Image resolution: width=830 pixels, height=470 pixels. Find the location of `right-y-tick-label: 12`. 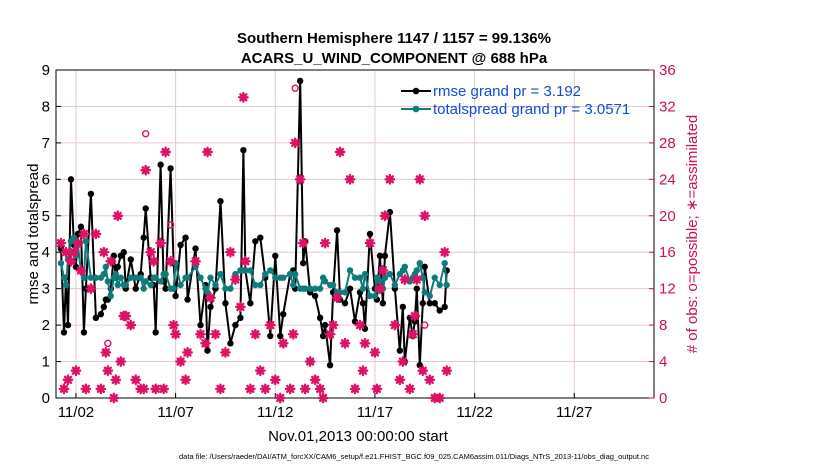

right-y-tick-label: 12 is located at coordinates (667, 289).